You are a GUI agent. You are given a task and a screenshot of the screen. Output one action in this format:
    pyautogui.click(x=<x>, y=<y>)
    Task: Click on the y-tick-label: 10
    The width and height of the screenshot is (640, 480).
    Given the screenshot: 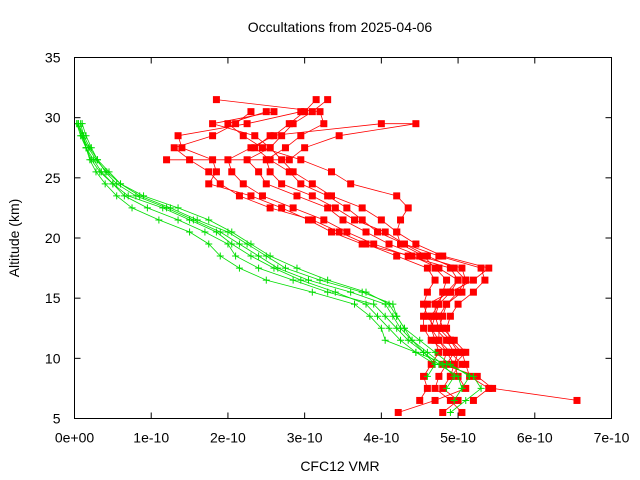 What is the action you would take?
    pyautogui.click(x=53, y=358)
    